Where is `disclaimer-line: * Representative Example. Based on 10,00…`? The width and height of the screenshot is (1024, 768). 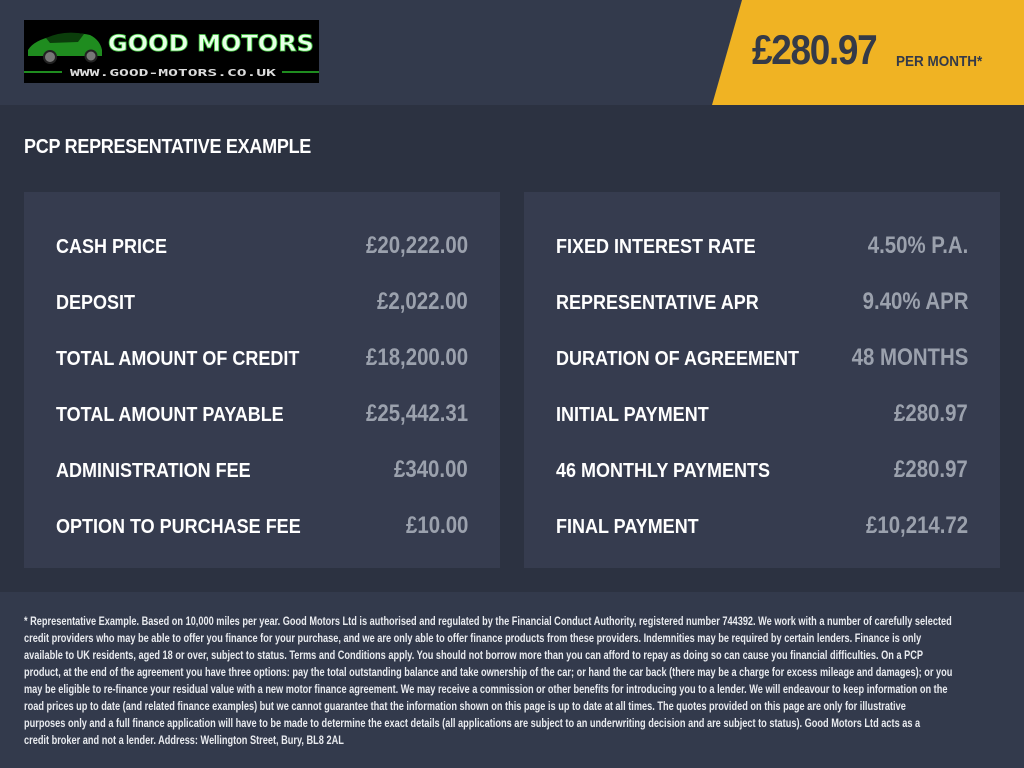
disclaimer-line: * Representative Example. Based on 10,00… is located at coordinates (488, 622).